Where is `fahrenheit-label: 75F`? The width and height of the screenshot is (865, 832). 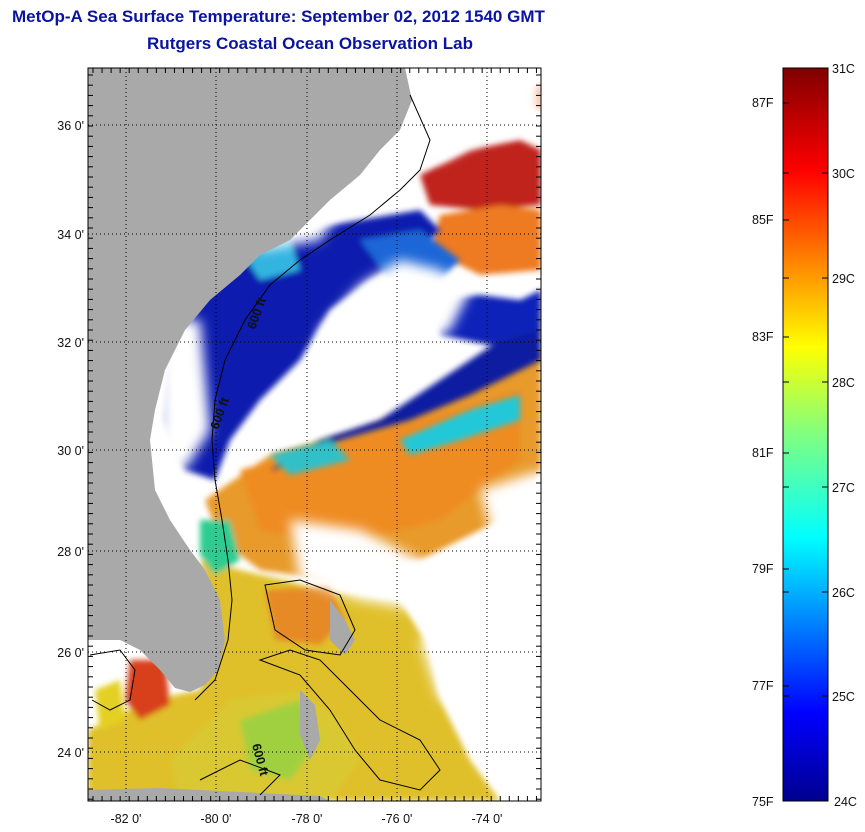 fahrenheit-label: 75F is located at coordinates (763, 802).